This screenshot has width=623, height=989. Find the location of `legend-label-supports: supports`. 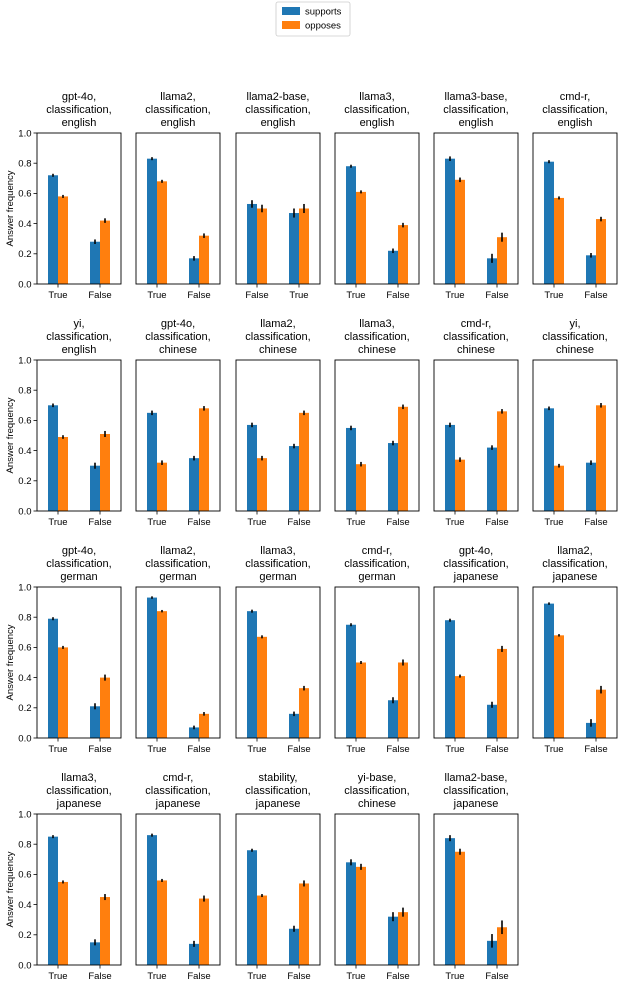

legend-label-supports: supports is located at coordinates (323, 12).